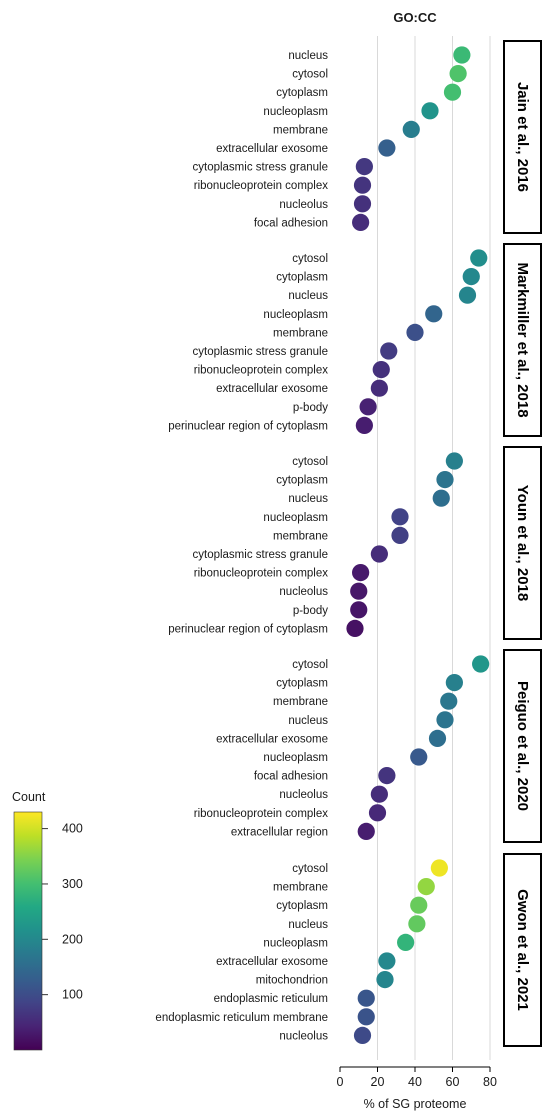  I want to click on color-legend-tick-label: 100, so click(72, 995).